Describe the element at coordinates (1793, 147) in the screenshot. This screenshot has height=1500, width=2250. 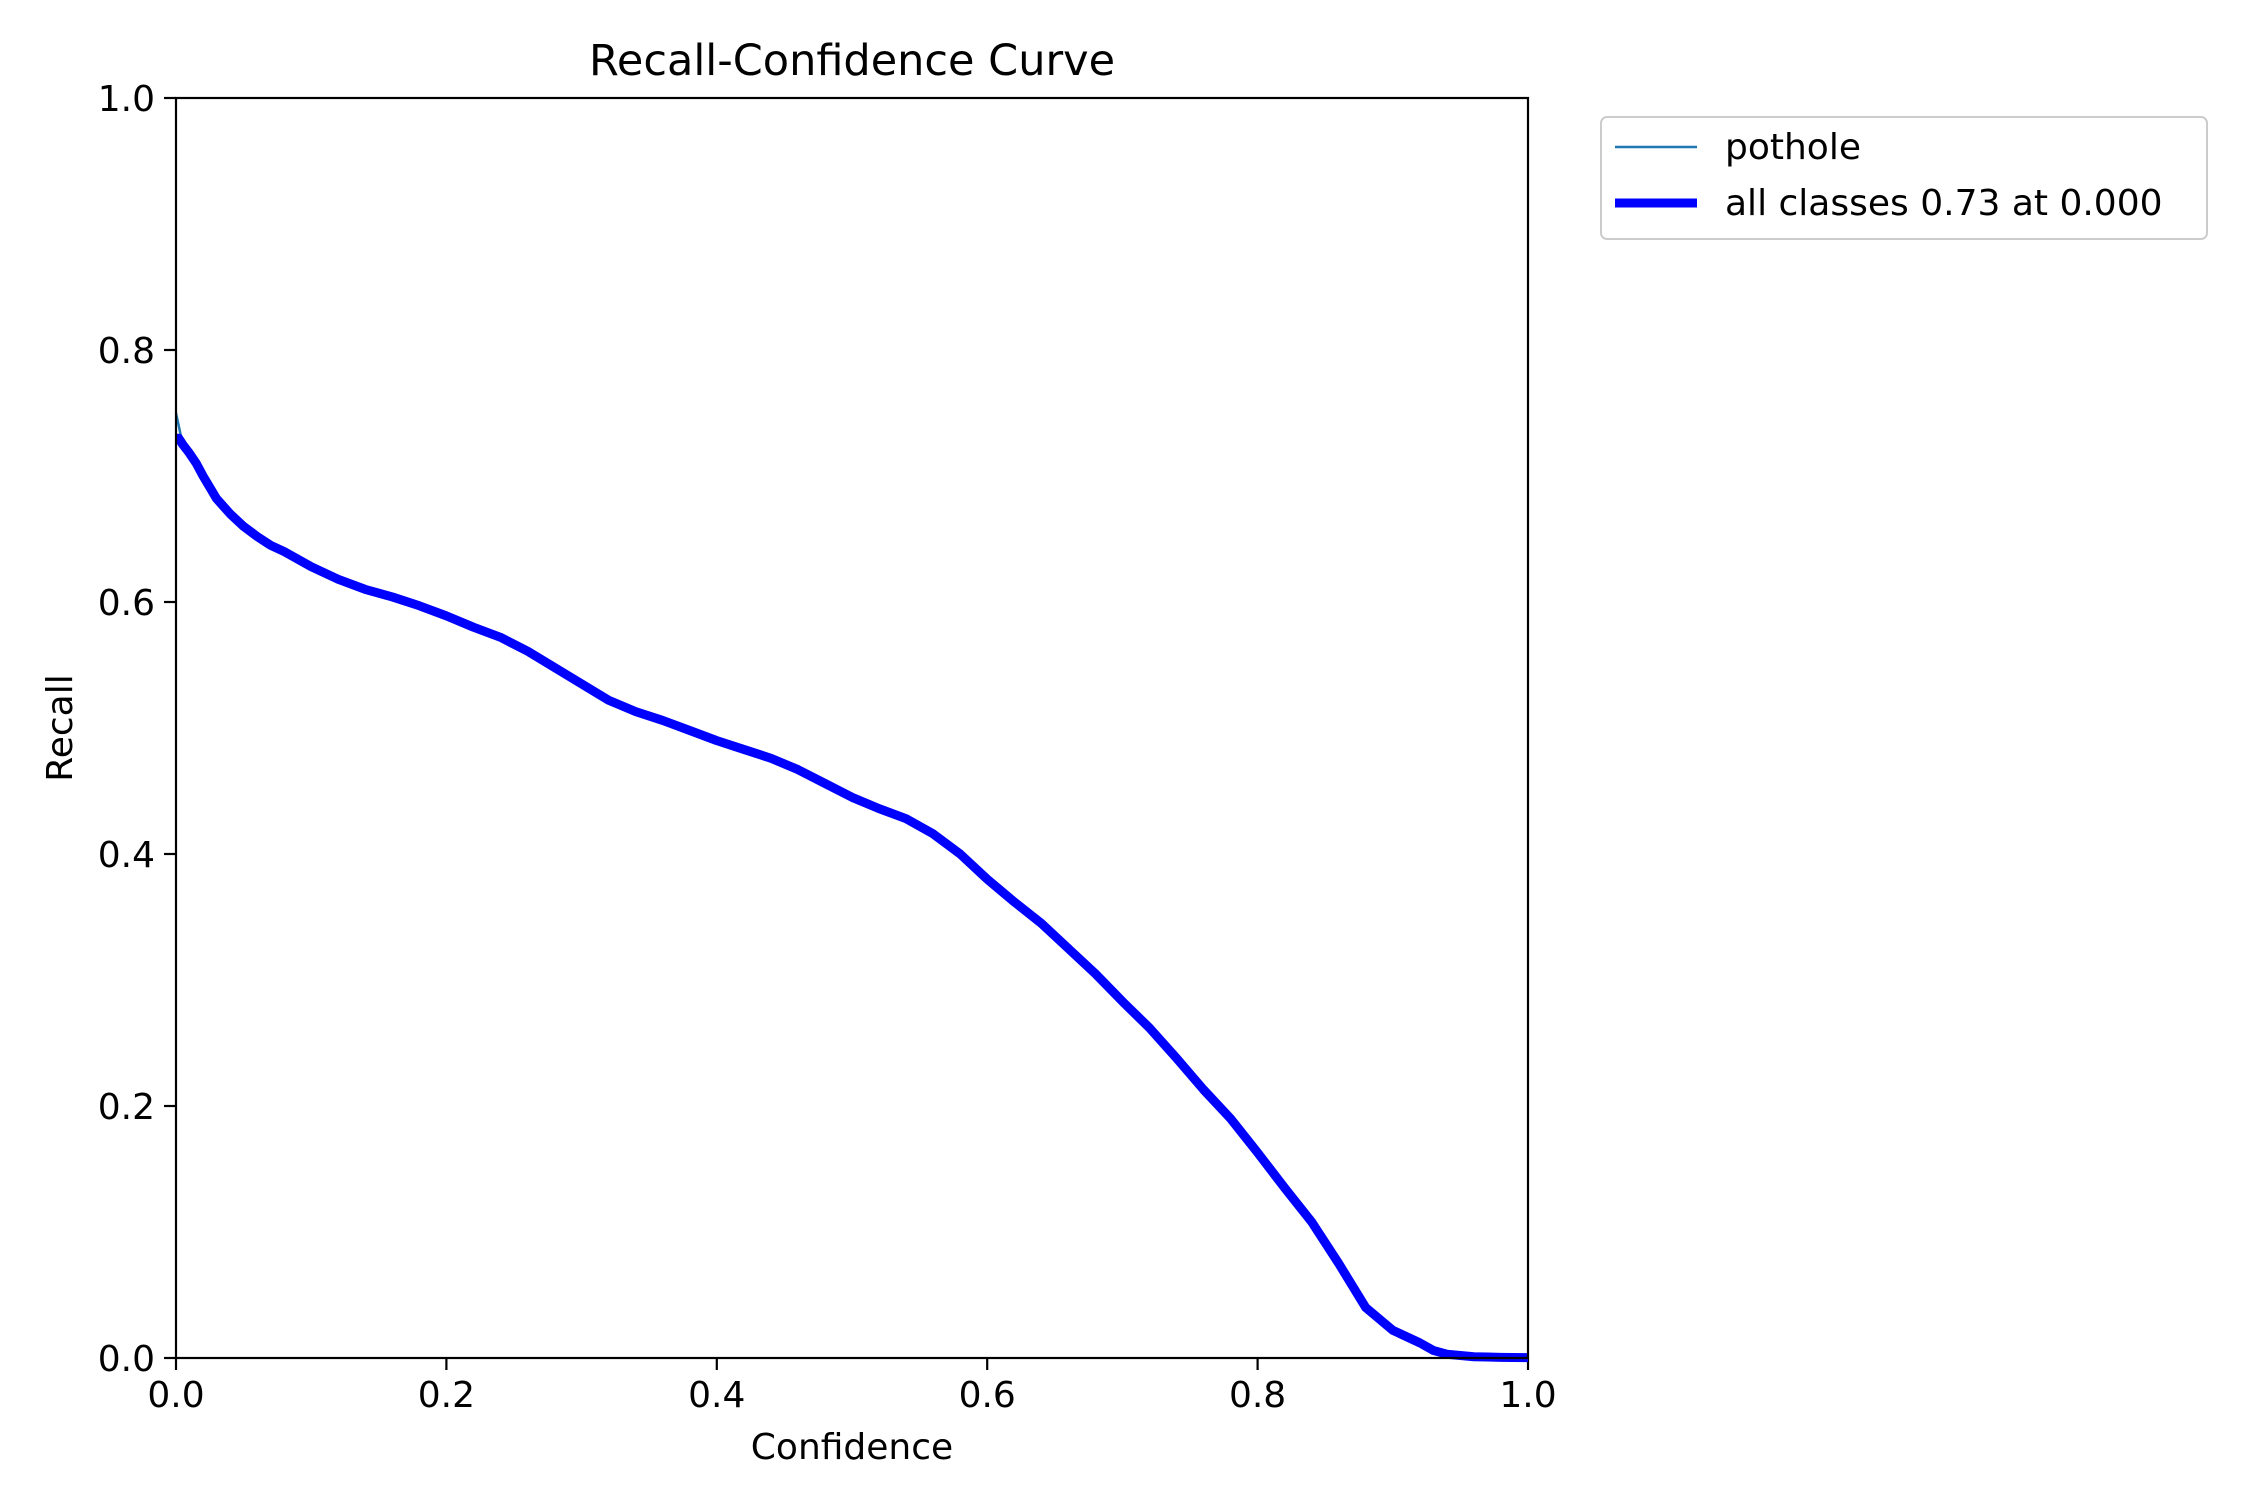
I see `legend-label-pothole: pothole` at that location.